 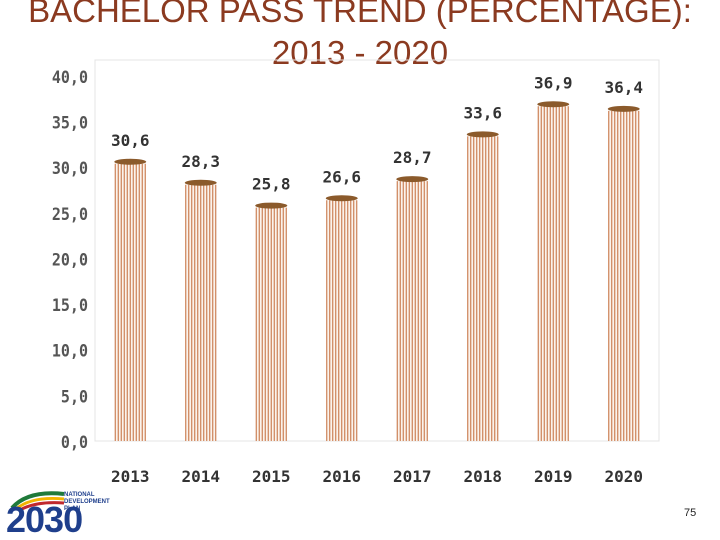 What do you see at coordinates (200, 161) in the screenshot?
I see `data-label: 28,3` at bounding box center [200, 161].